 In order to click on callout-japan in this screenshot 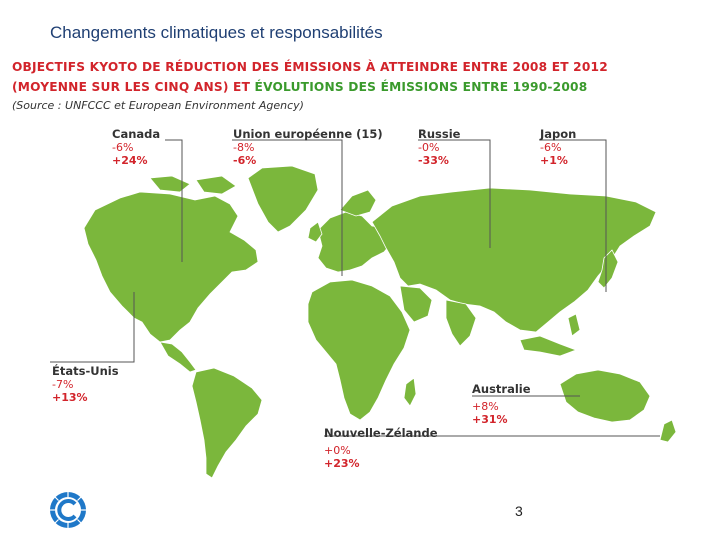, I will do `click(573, 215)`.